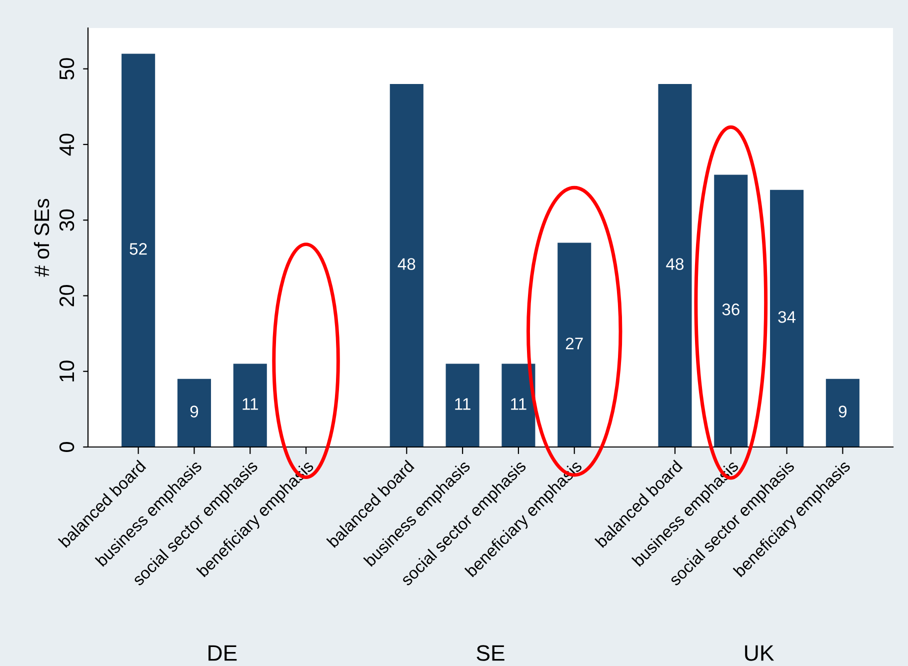 The height and width of the screenshot is (666, 908). What do you see at coordinates (574, 344) in the screenshot?
I see `data-label: 27` at bounding box center [574, 344].